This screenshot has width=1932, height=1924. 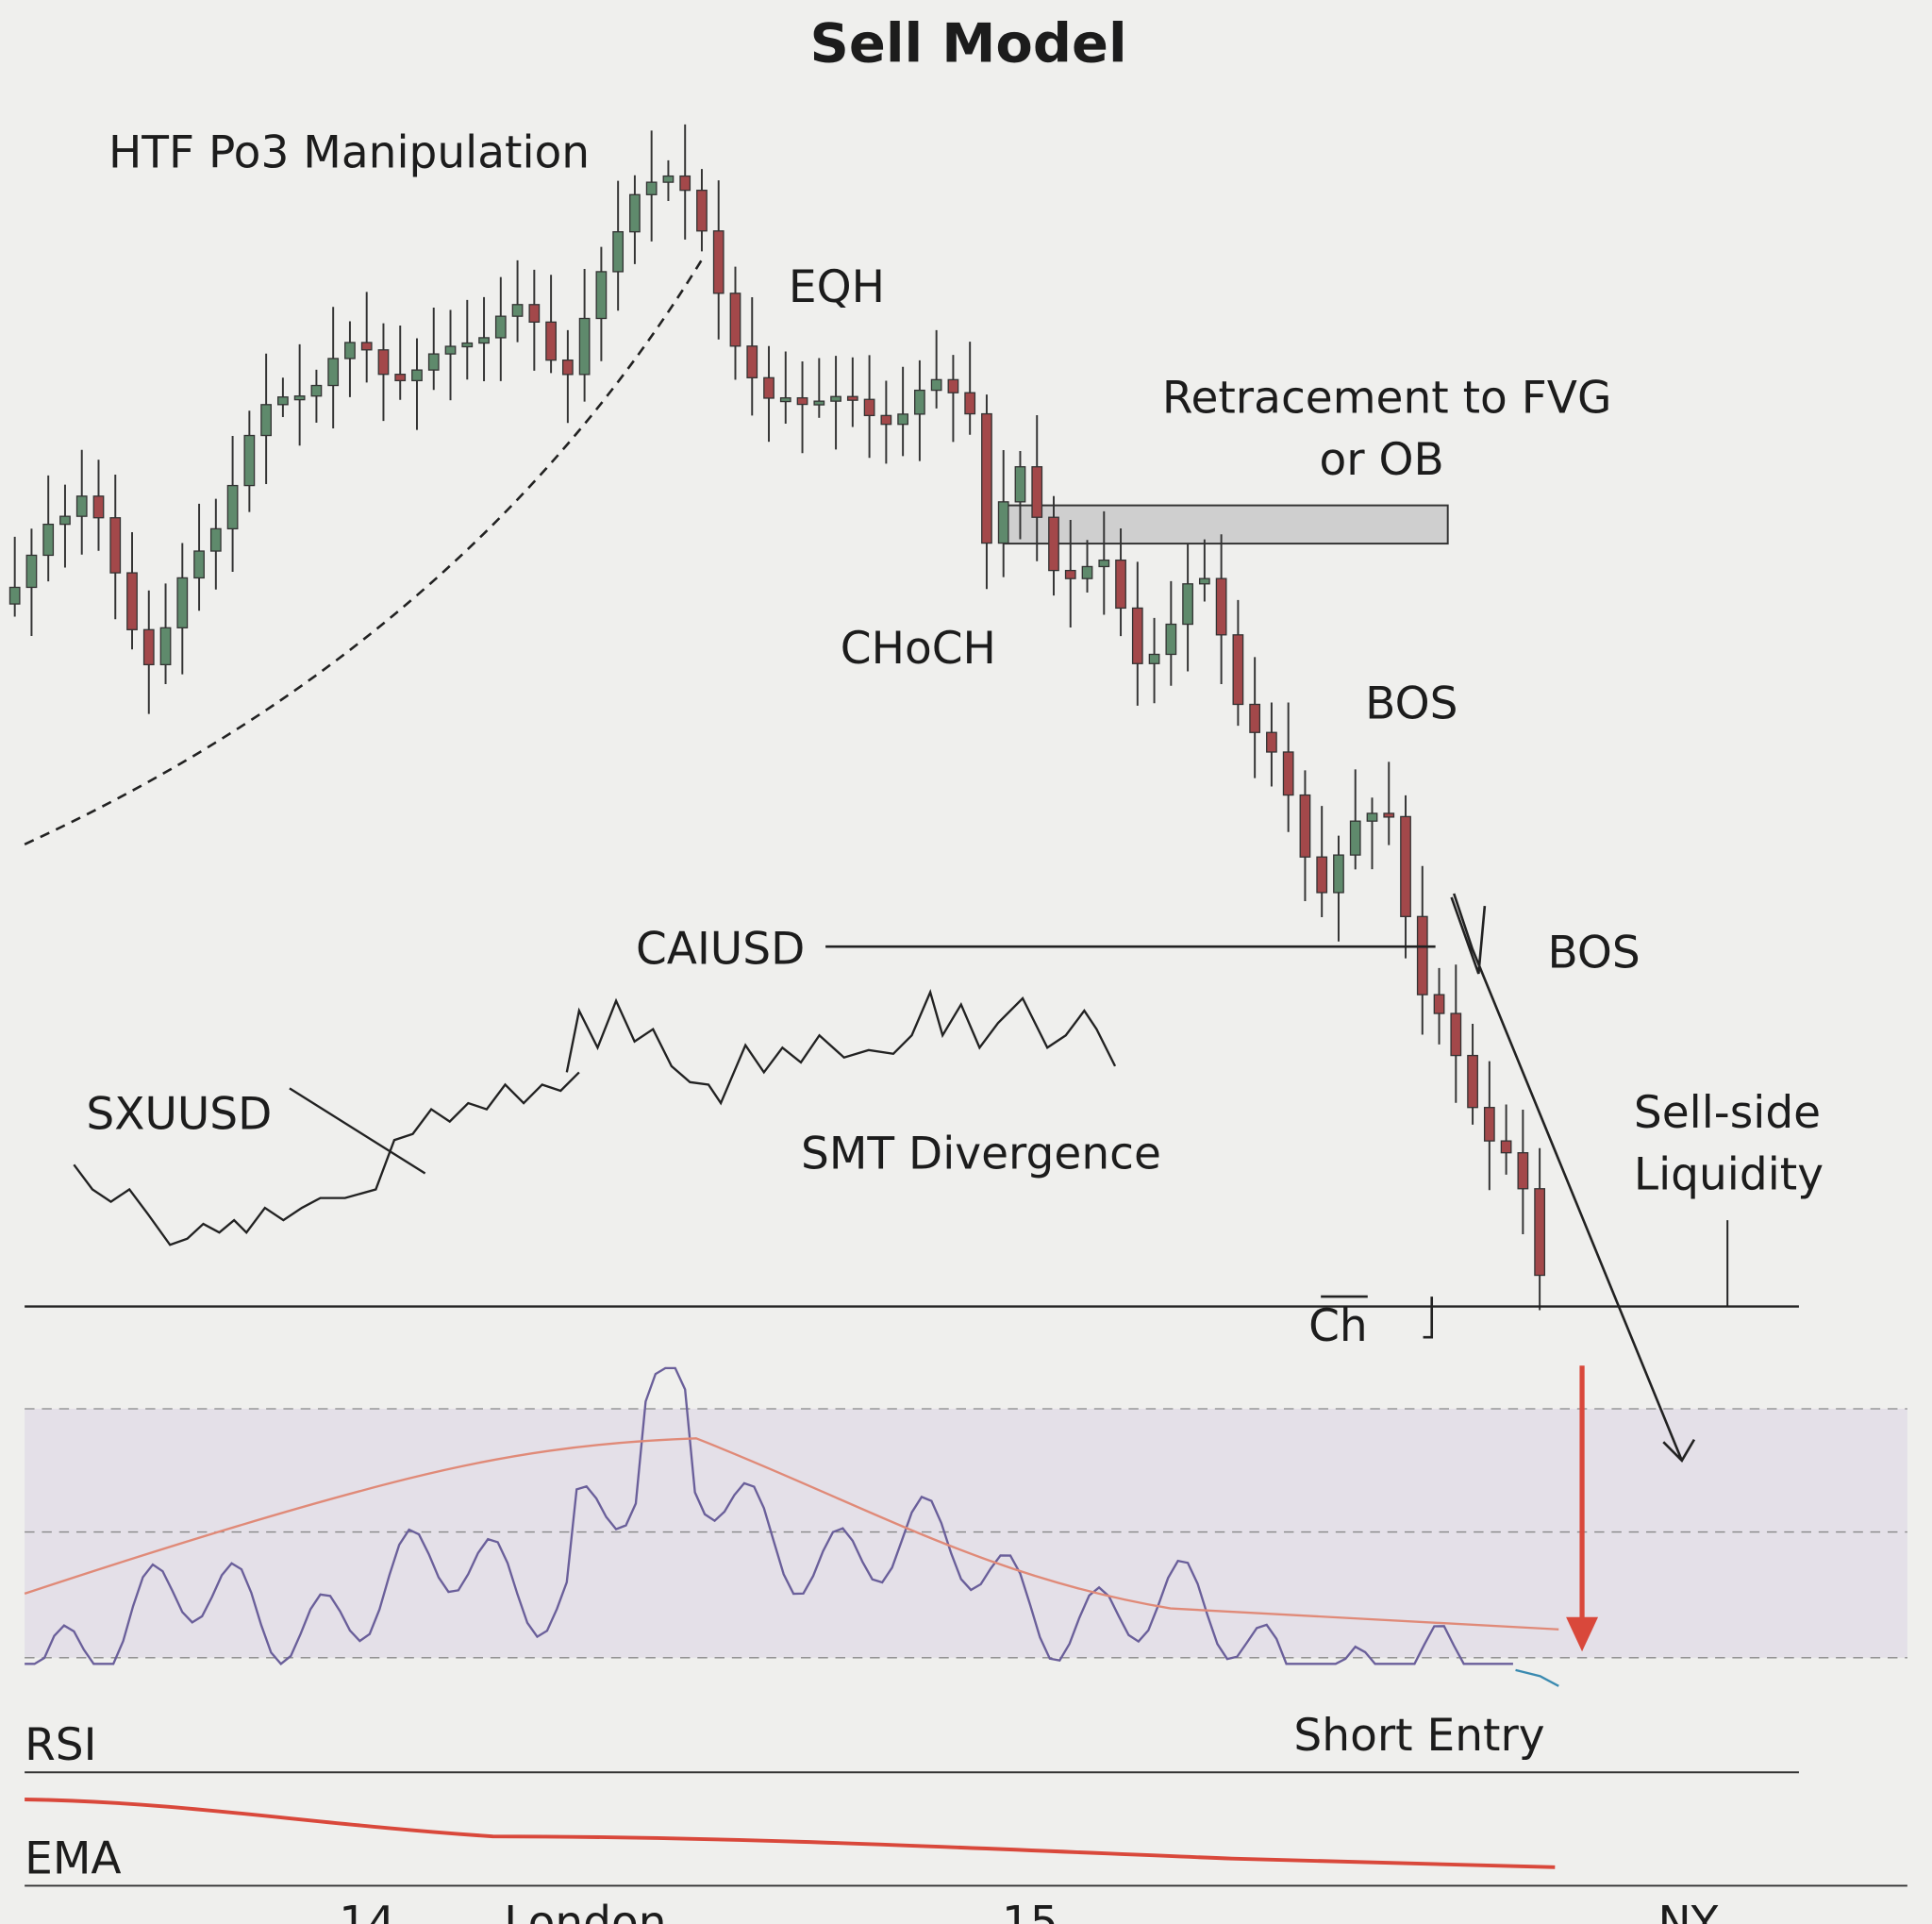 I want to click on chart-title: Sell Model, so click(x=969, y=43).